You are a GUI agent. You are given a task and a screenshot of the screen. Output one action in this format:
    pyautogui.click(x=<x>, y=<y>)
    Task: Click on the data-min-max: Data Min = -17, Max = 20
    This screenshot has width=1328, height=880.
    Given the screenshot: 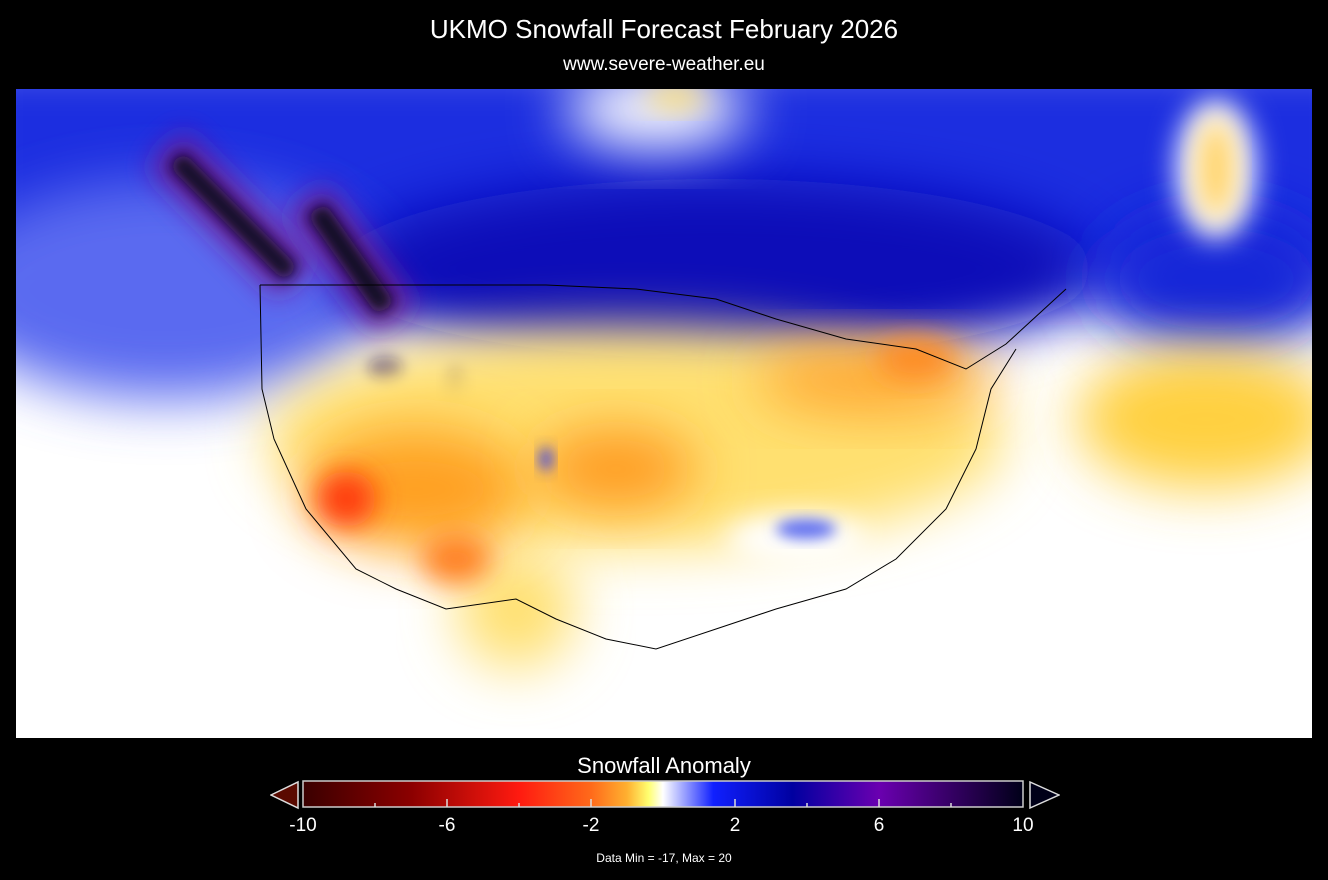 What is the action you would take?
    pyautogui.click(x=664, y=858)
    